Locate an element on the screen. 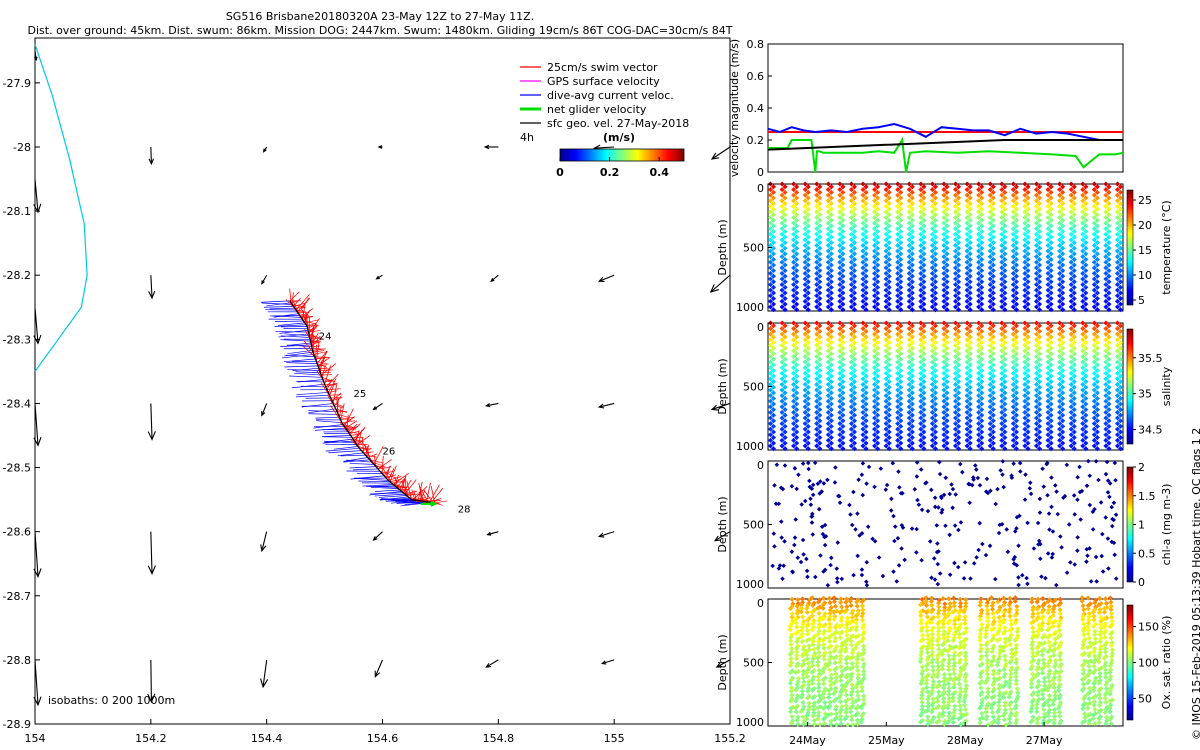 This screenshot has width=1200, height=750. isobath-label: isobaths: 0 200 1000m is located at coordinates (111, 700).